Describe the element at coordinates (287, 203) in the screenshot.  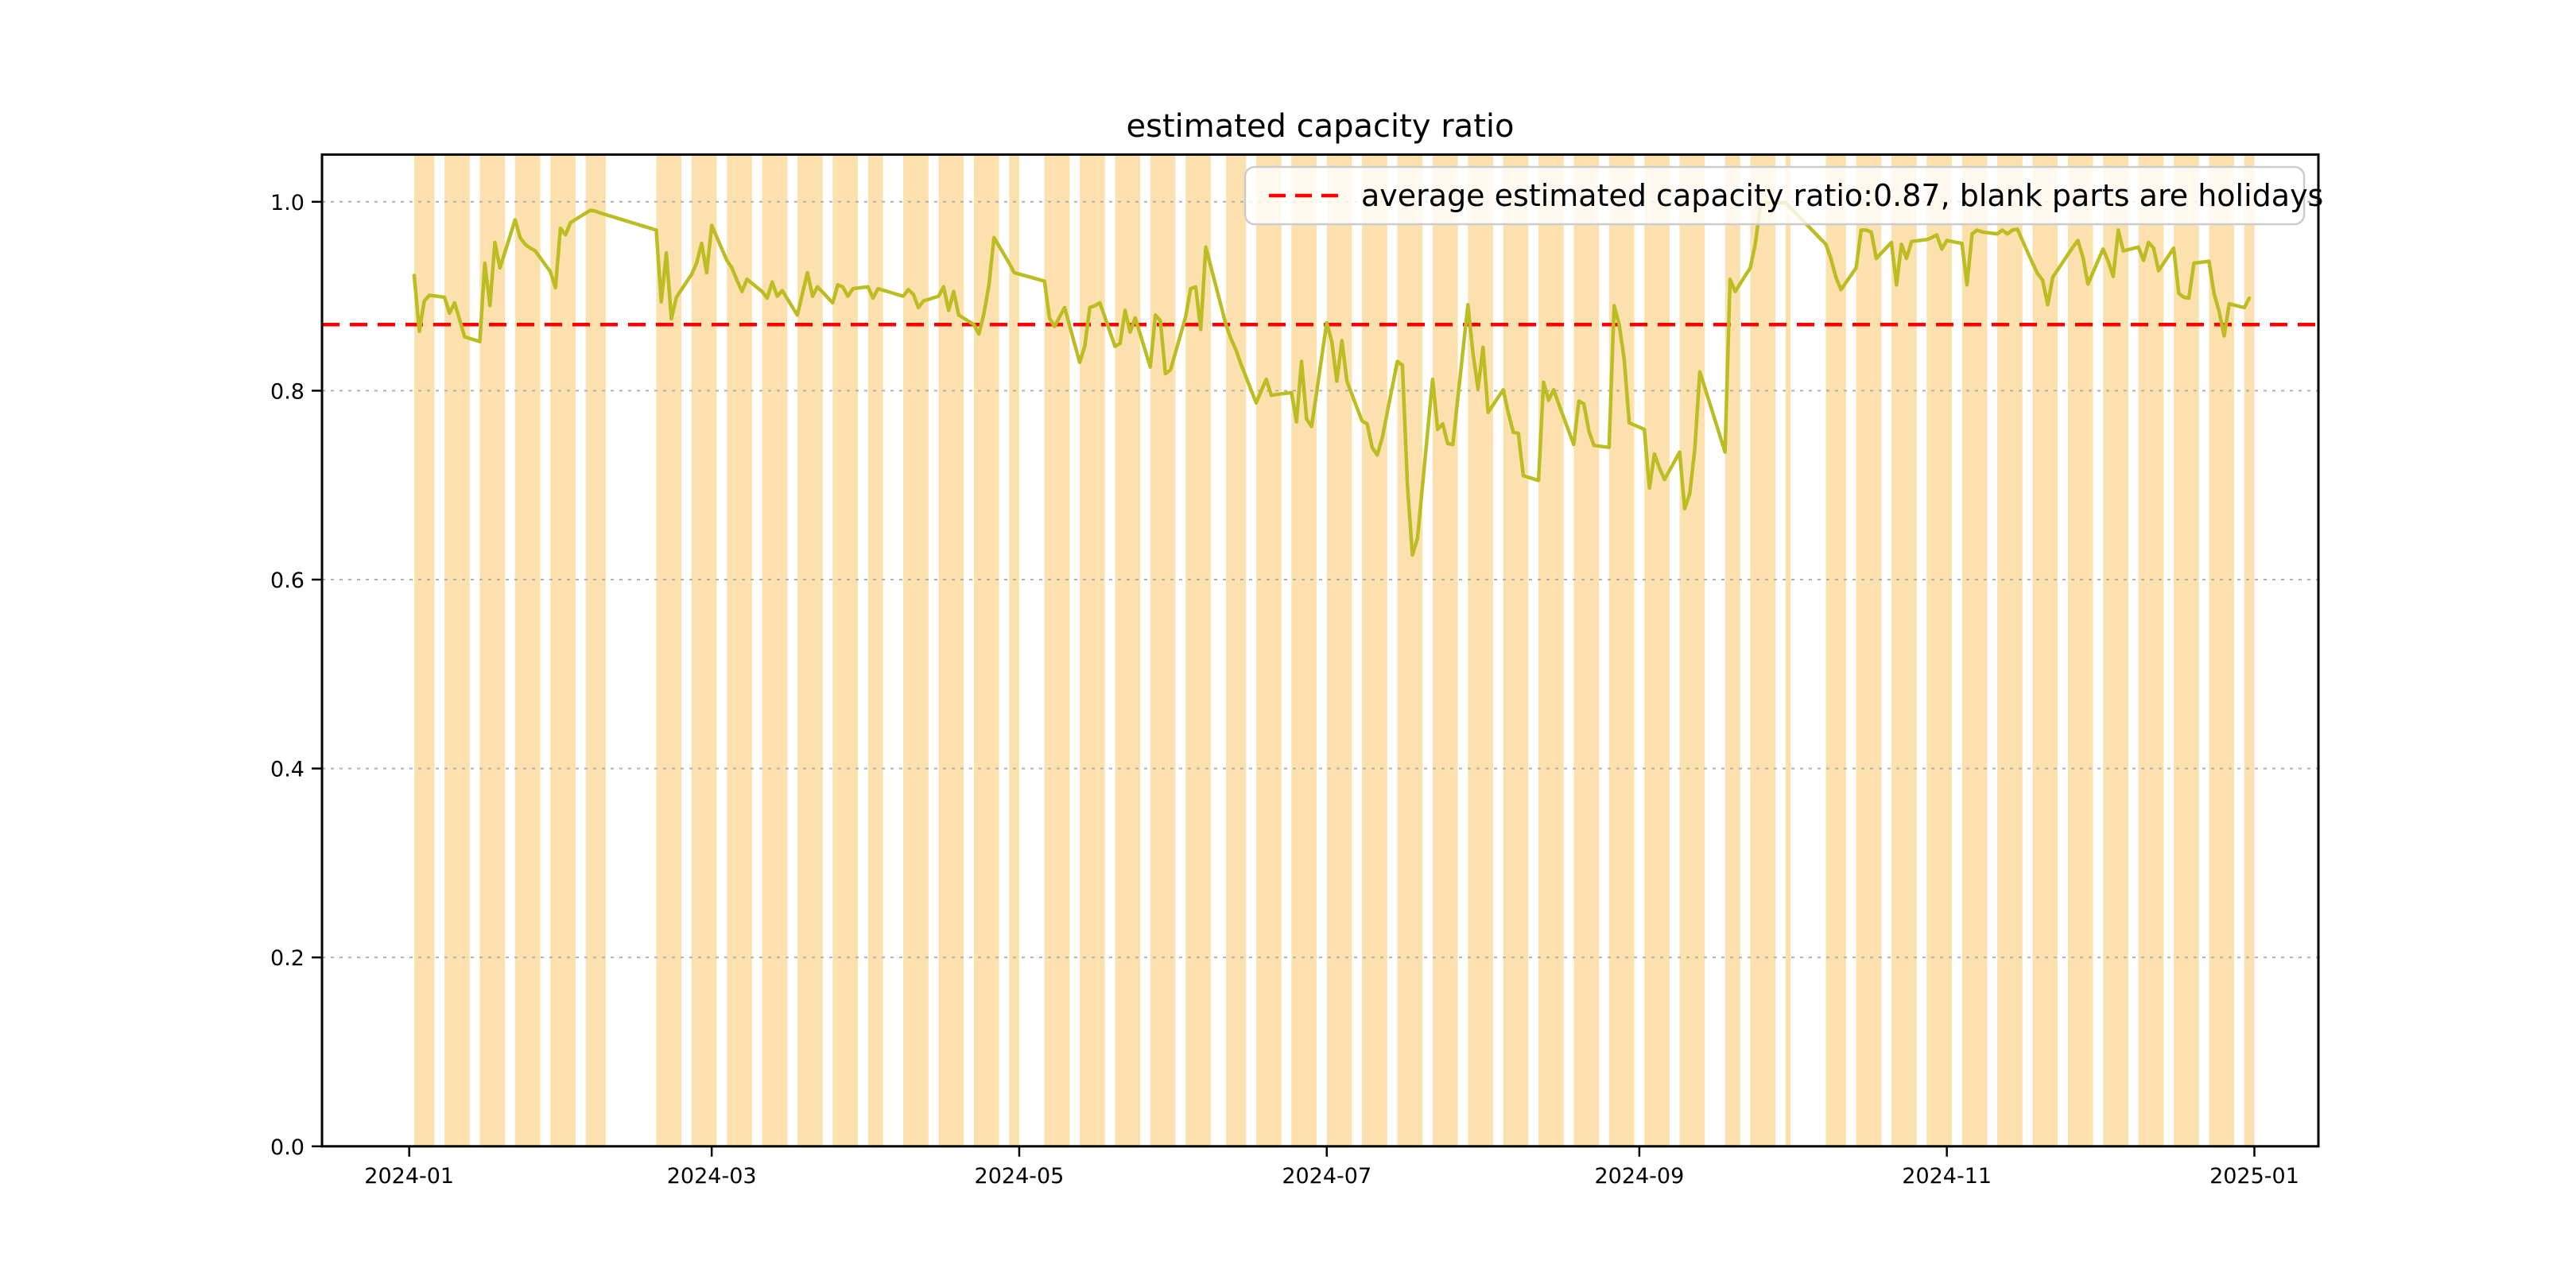
I see `y-tick-label: 1.0` at that location.